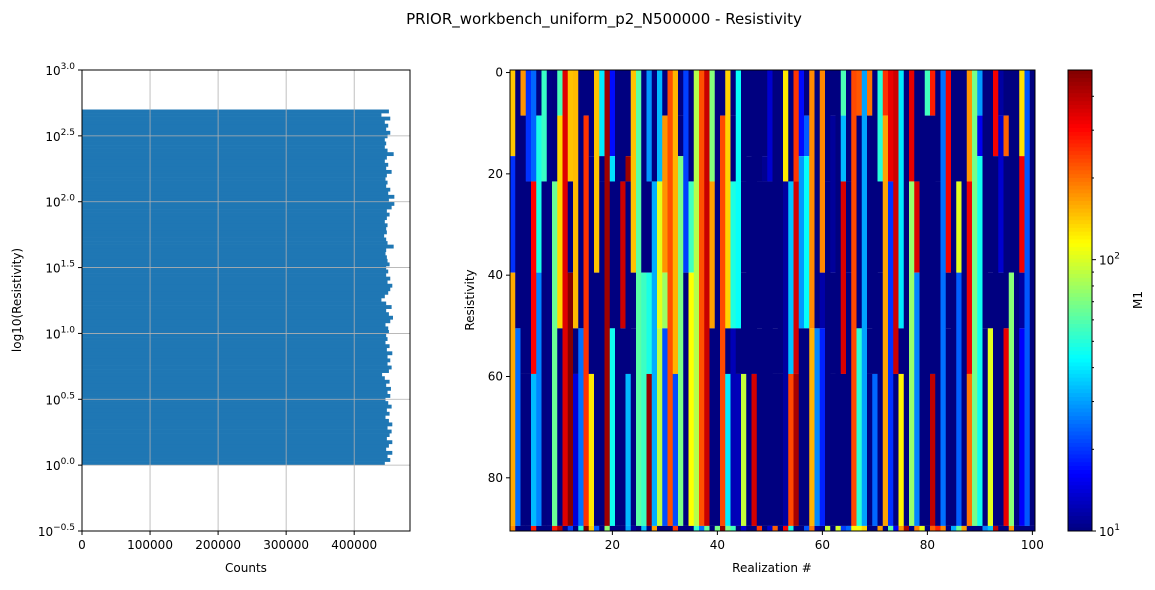 The height and width of the screenshot is (590, 1155). Describe the element at coordinates (1109, 531) in the screenshot. I see `colorbar-tick-label: 101` at that location.